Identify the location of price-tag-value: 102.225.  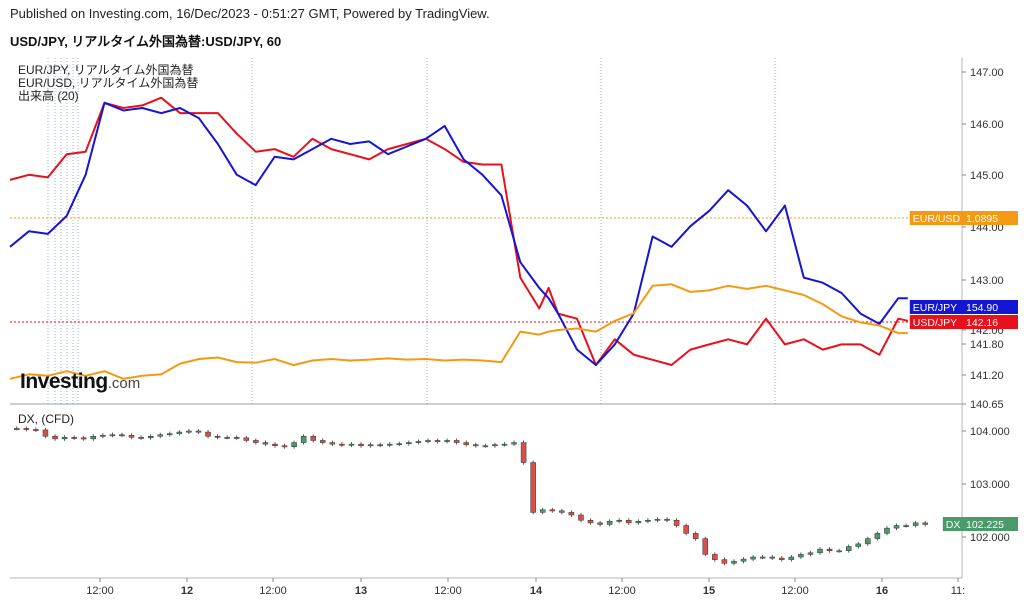
(985, 525).